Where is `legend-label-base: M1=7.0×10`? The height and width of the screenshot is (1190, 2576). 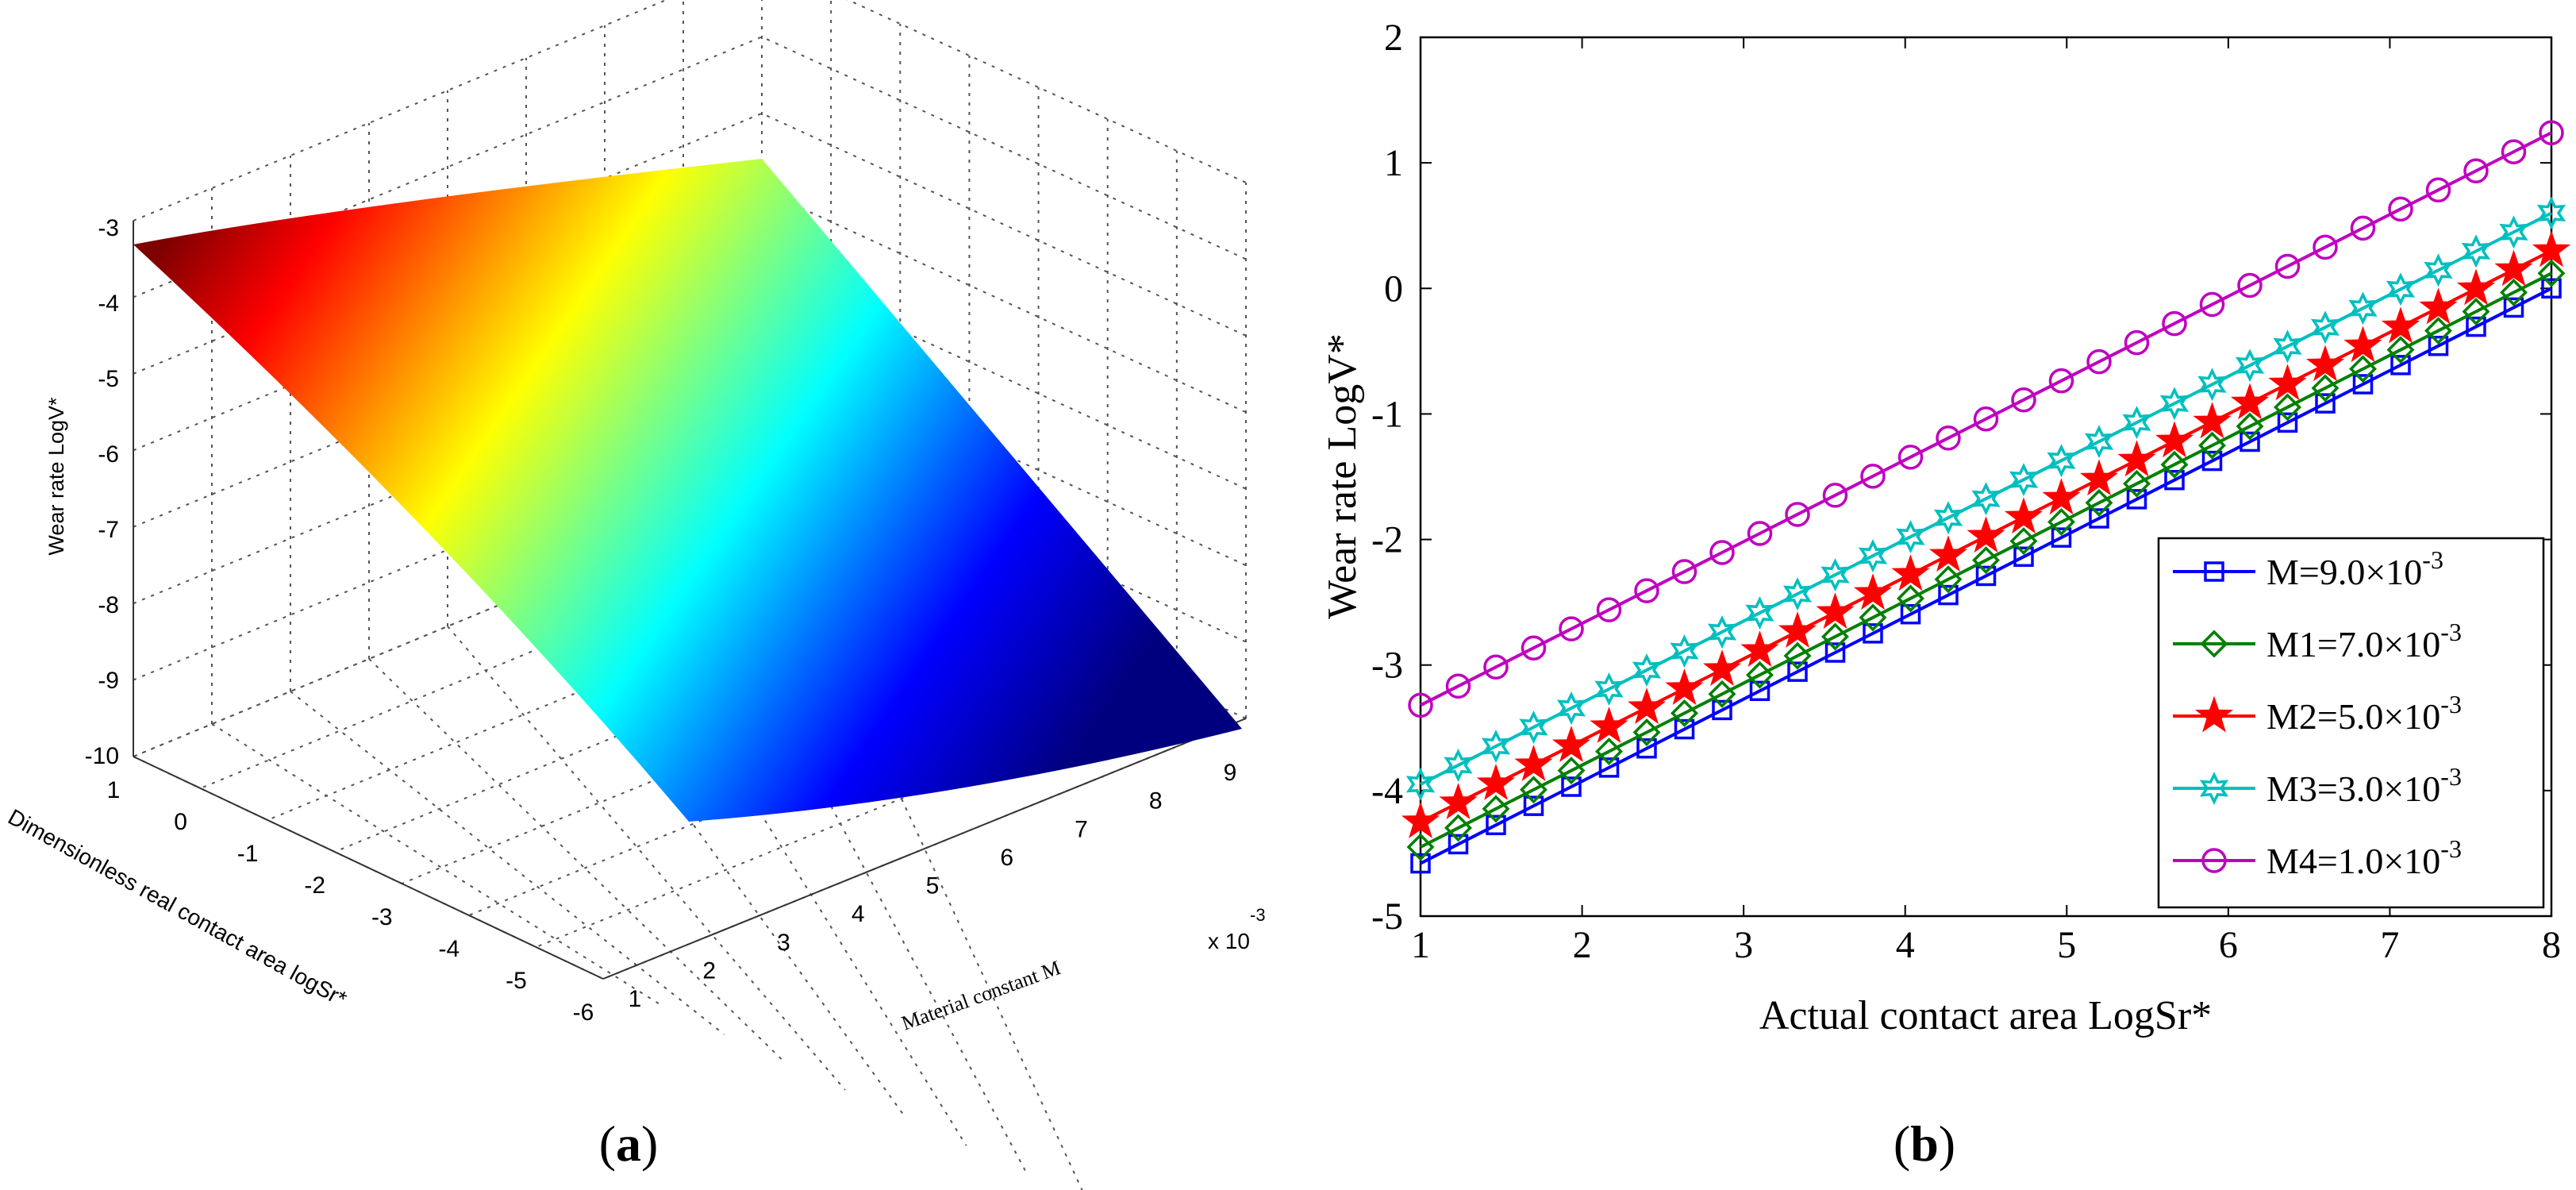
legend-label-base: M1=7.0×10 is located at coordinates (2353, 644).